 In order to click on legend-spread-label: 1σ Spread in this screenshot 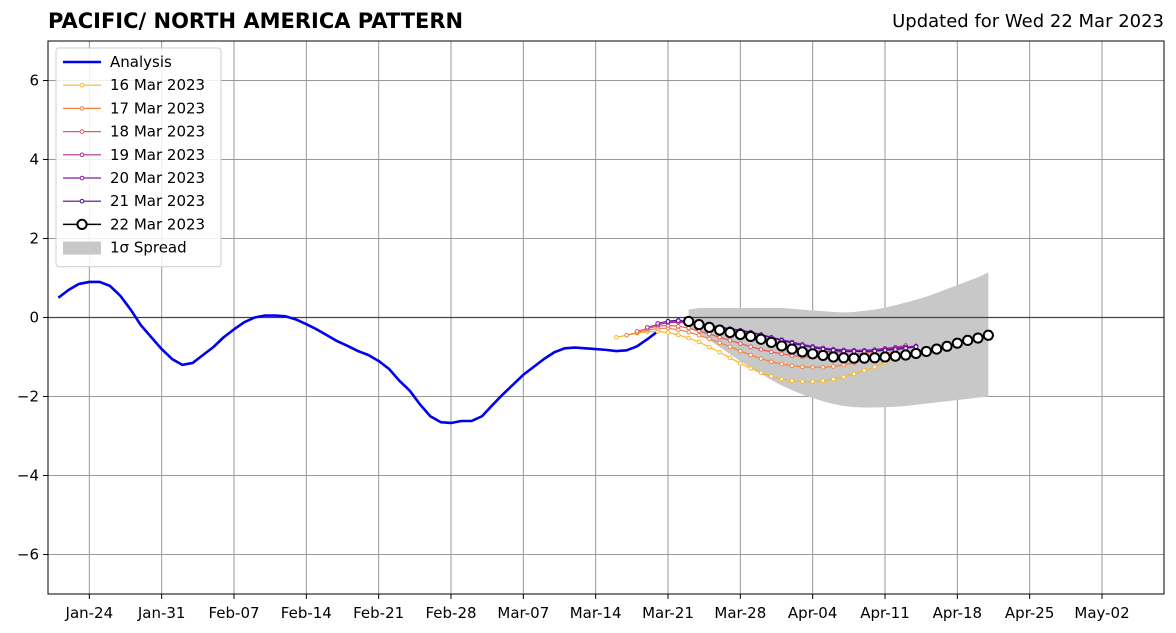, I will do `click(148, 248)`.